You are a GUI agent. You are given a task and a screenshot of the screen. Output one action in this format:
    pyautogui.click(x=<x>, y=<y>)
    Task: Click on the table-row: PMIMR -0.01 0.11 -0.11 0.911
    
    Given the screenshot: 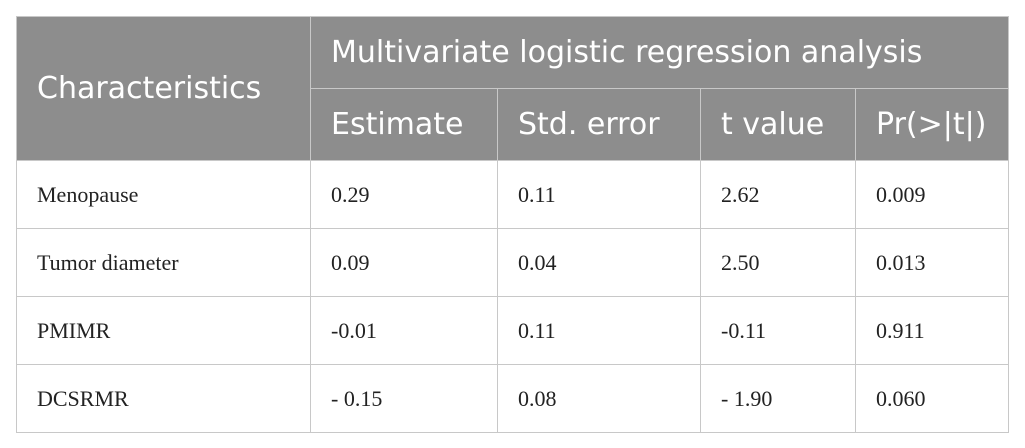 What is the action you would take?
    pyautogui.click(x=512, y=330)
    